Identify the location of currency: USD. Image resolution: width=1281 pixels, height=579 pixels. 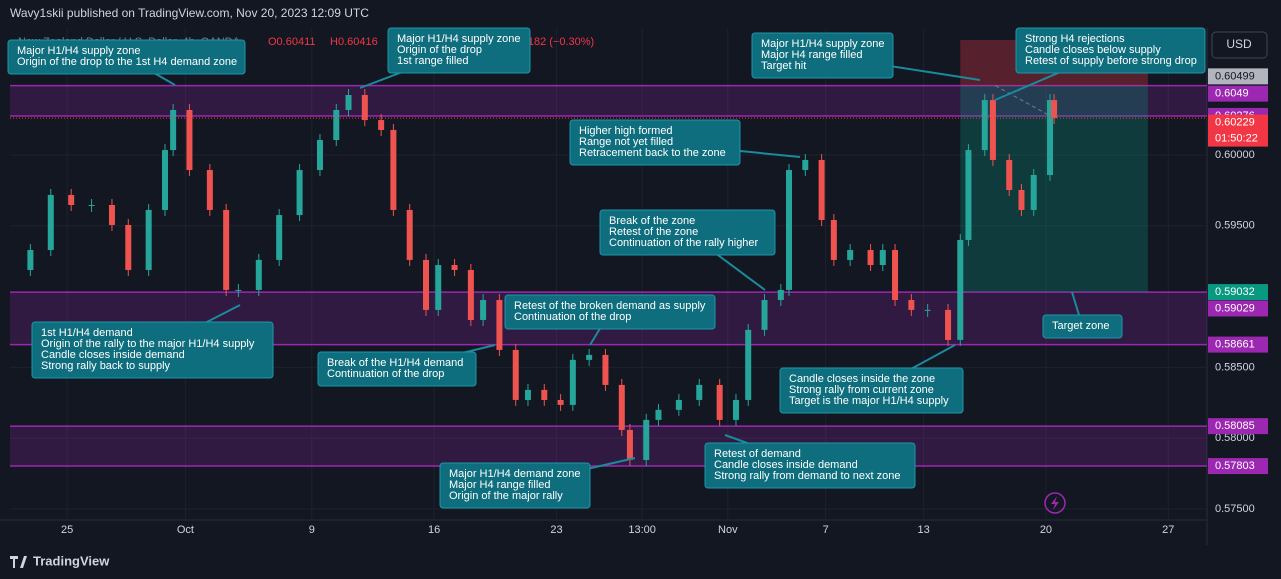
(1239, 44).